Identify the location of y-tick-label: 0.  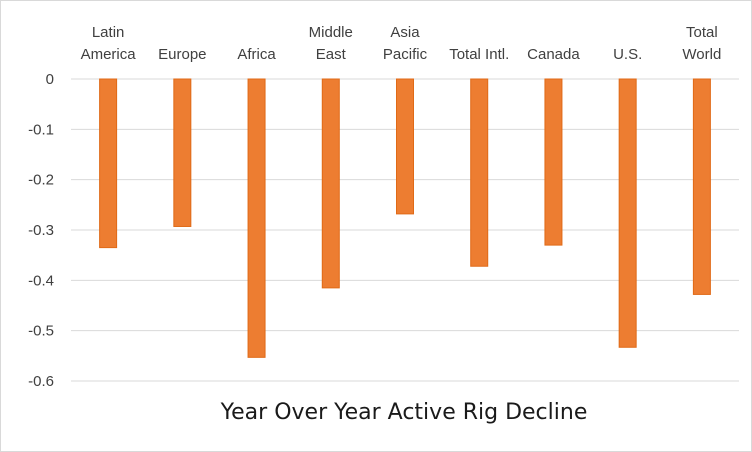
(50, 79).